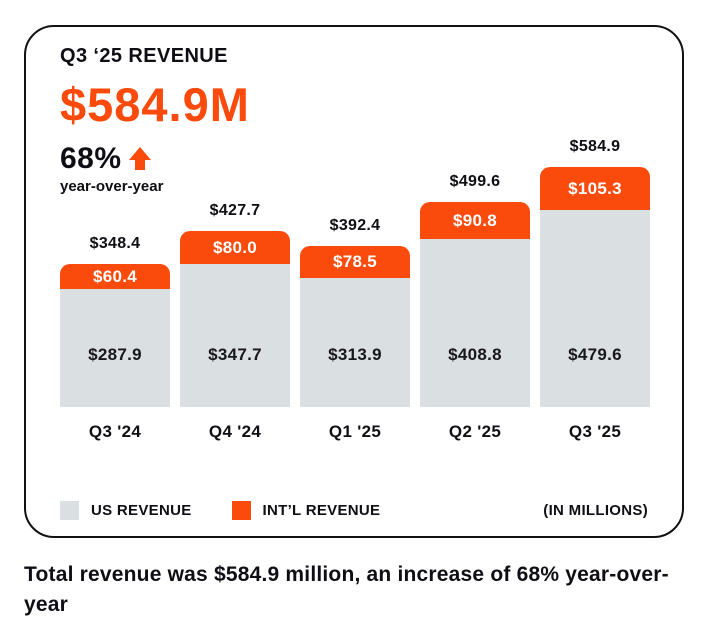 The height and width of the screenshot is (638, 722). I want to click on growth-percent: 68%, so click(91, 158).